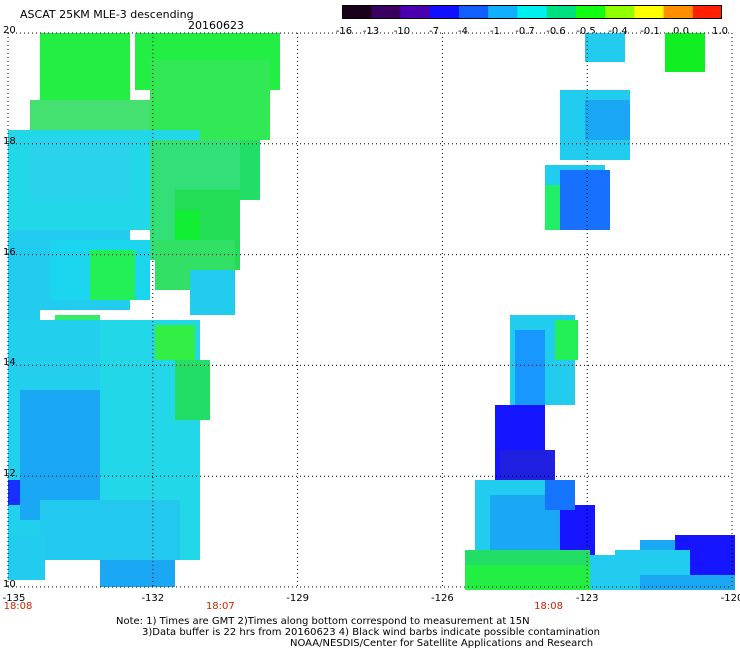 The height and width of the screenshot is (650, 740). I want to click on color-bar-label: -0.7, so click(525, 31).